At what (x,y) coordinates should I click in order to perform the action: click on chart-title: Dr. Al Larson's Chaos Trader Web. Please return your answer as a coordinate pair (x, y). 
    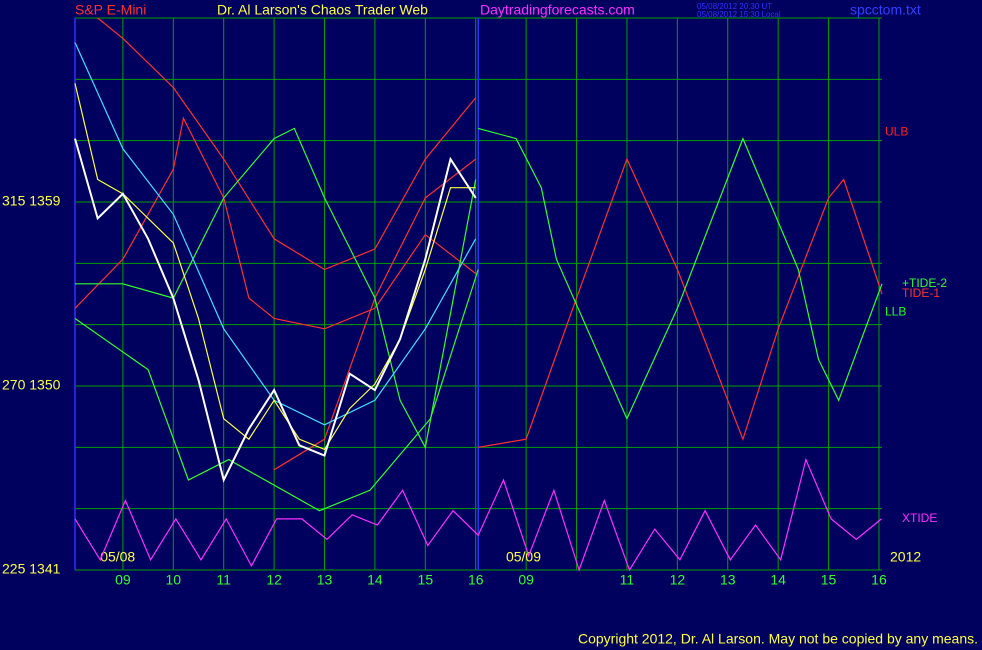
    Looking at the image, I should click on (322, 10).